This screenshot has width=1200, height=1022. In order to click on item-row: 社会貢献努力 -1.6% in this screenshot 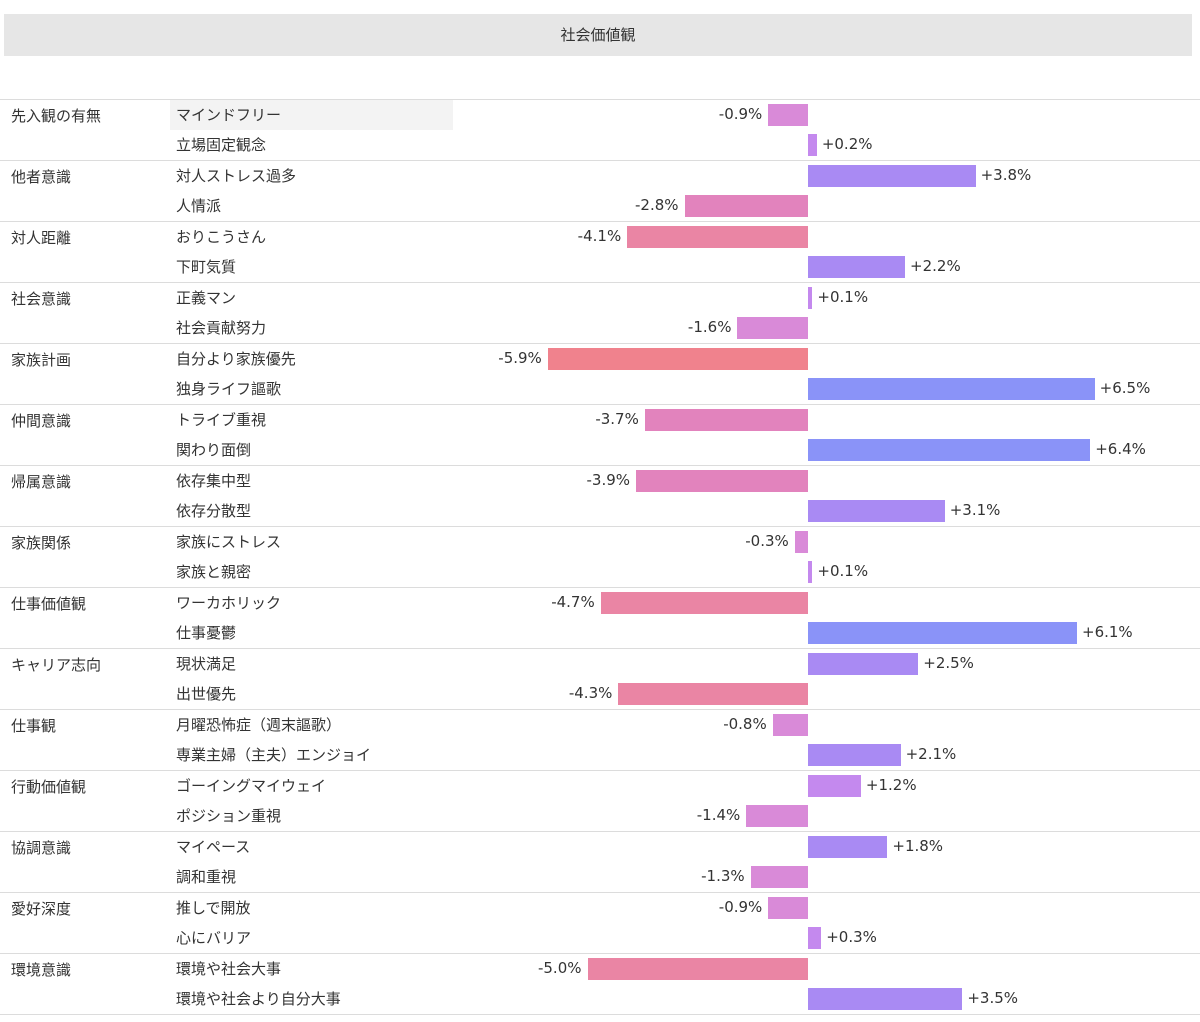, I will do `click(600, 328)`.